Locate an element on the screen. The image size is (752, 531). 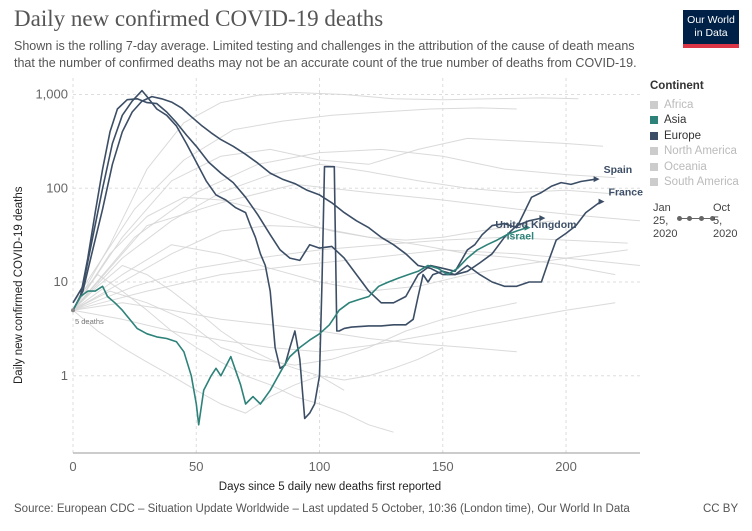
logo-accent-bar is located at coordinates (711, 46).